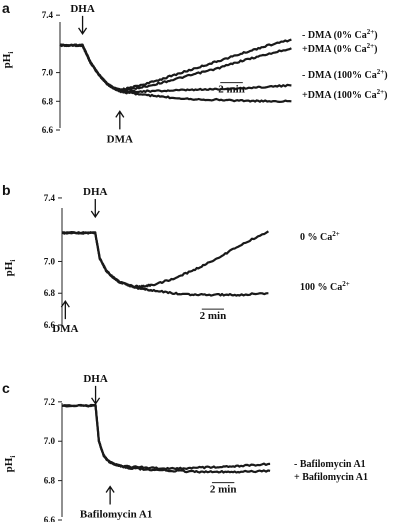 The width and height of the screenshot is (412, 522). I want to click on panel-letter-a: a, so click(6, 8).